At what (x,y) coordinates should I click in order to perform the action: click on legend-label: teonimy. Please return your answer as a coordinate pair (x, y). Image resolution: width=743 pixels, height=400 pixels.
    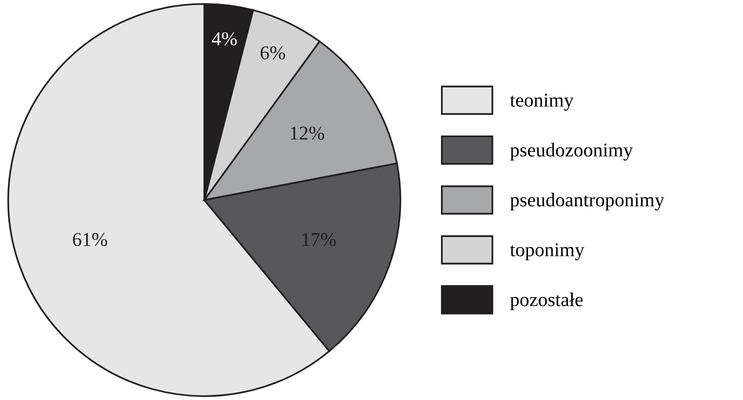
    Looking at the image, I should click on (542, 102).